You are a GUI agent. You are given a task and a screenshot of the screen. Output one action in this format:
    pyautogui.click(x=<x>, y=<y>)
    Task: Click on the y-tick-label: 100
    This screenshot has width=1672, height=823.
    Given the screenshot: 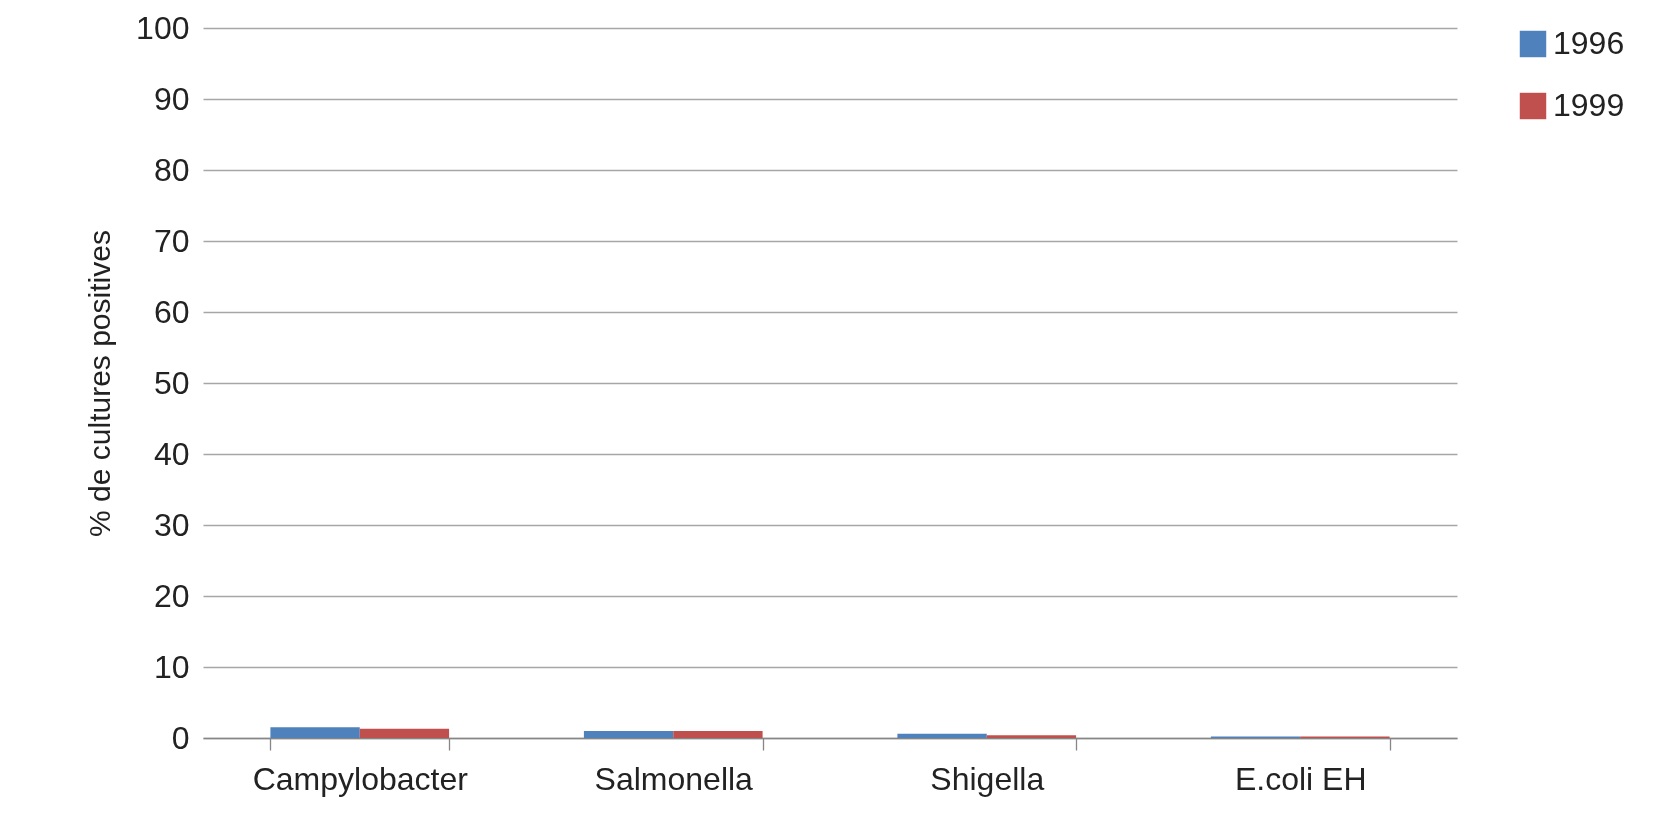 What is the action you would take?
    pyautogui.click(x=163, y=27)
    